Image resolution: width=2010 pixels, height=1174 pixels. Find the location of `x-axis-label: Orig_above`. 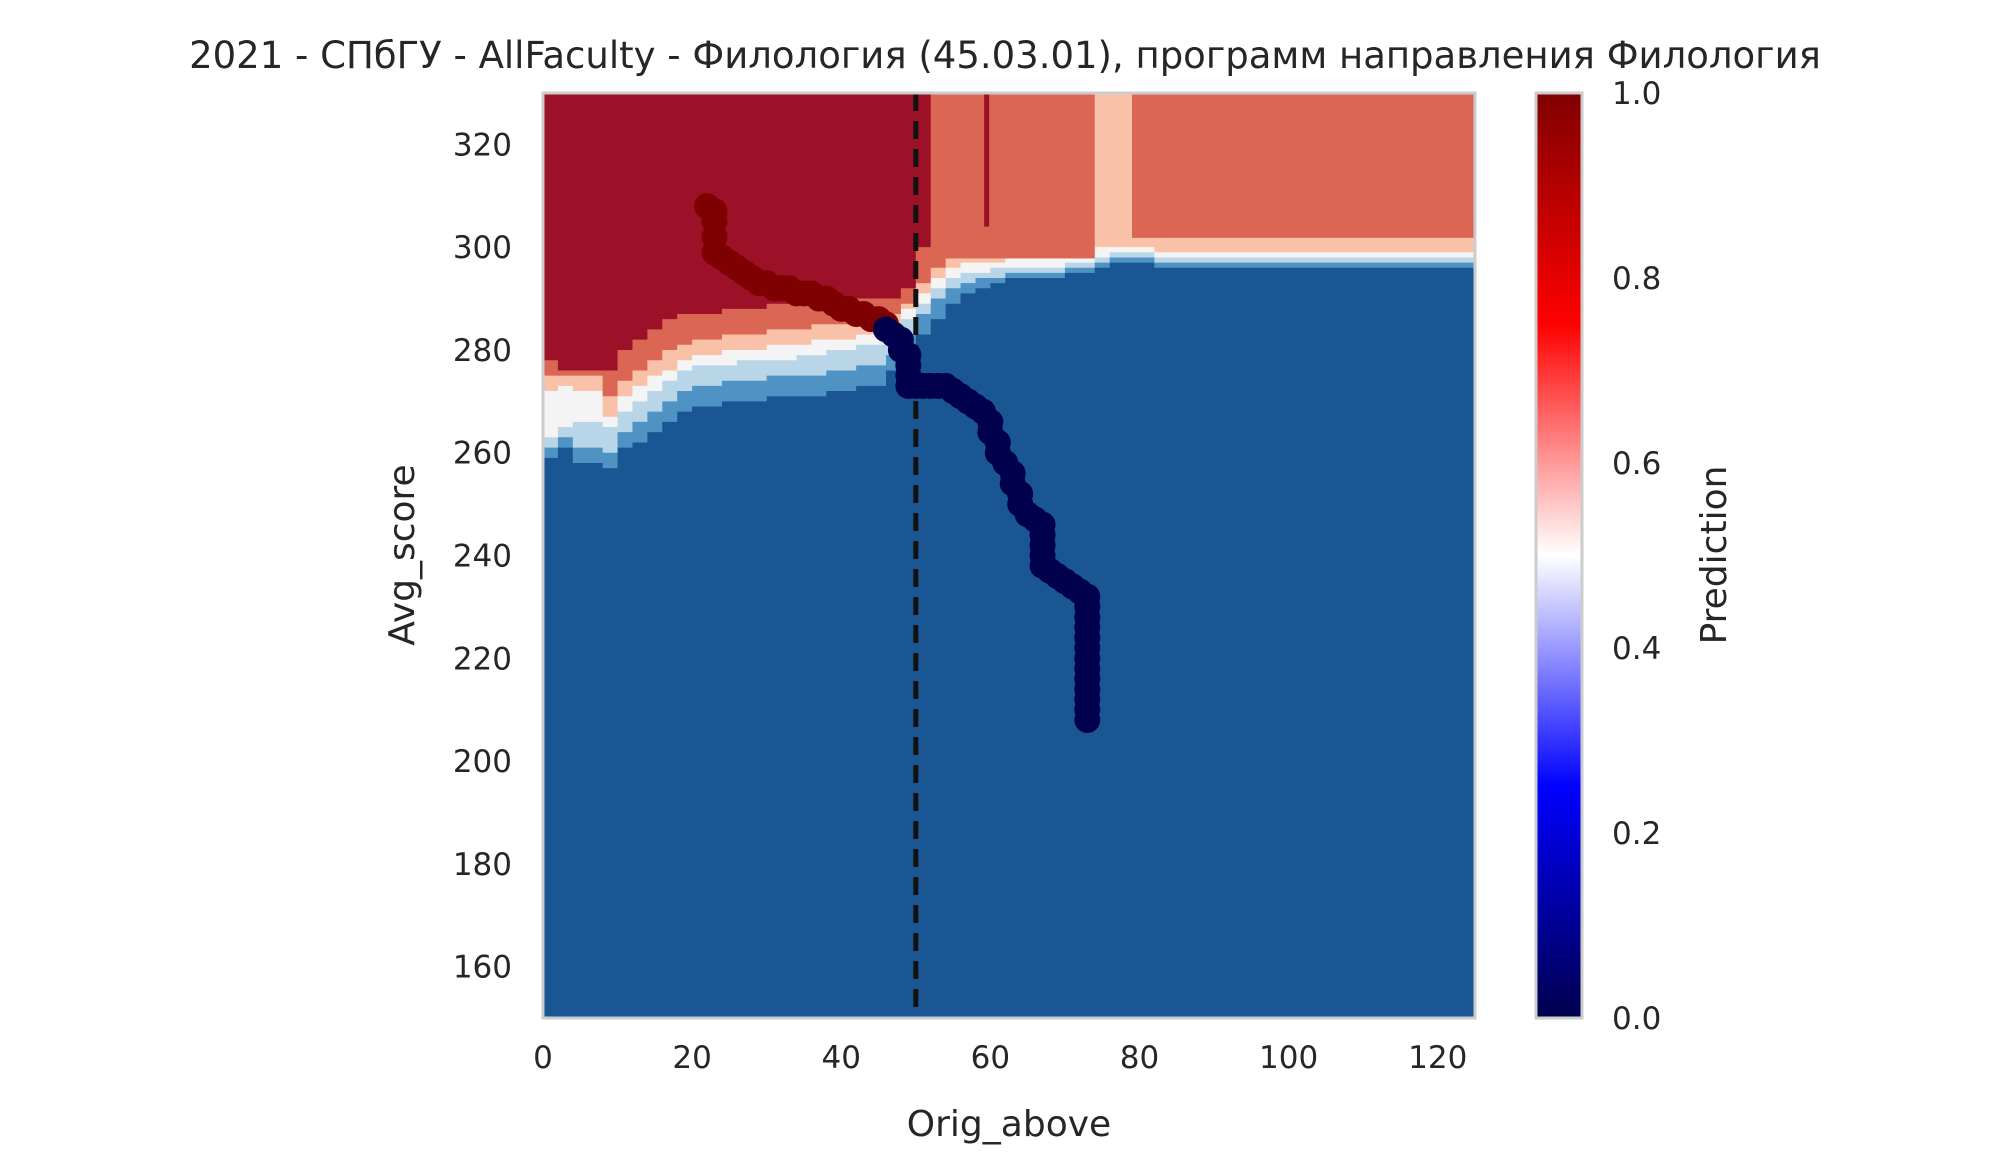

x-axis-label: Orig_above is located at coordinates (1009, 1124).